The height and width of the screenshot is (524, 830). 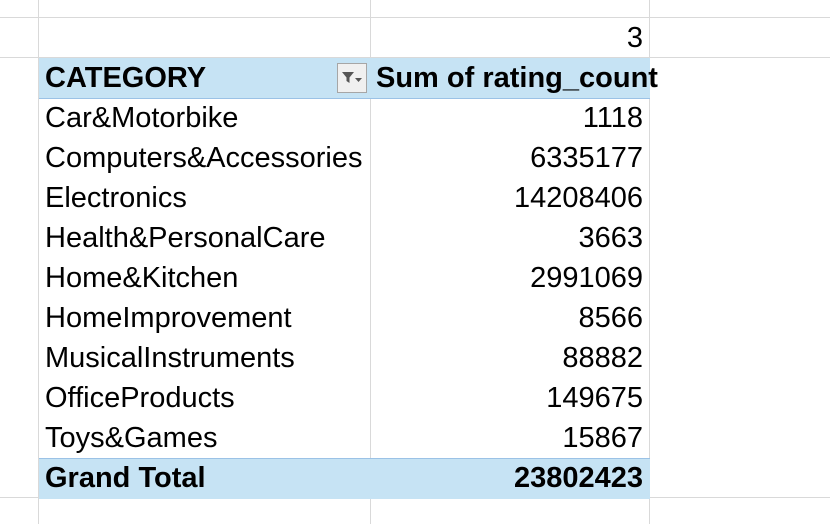 I want to click on value-cell: 8566, so click(x=610, y=318).